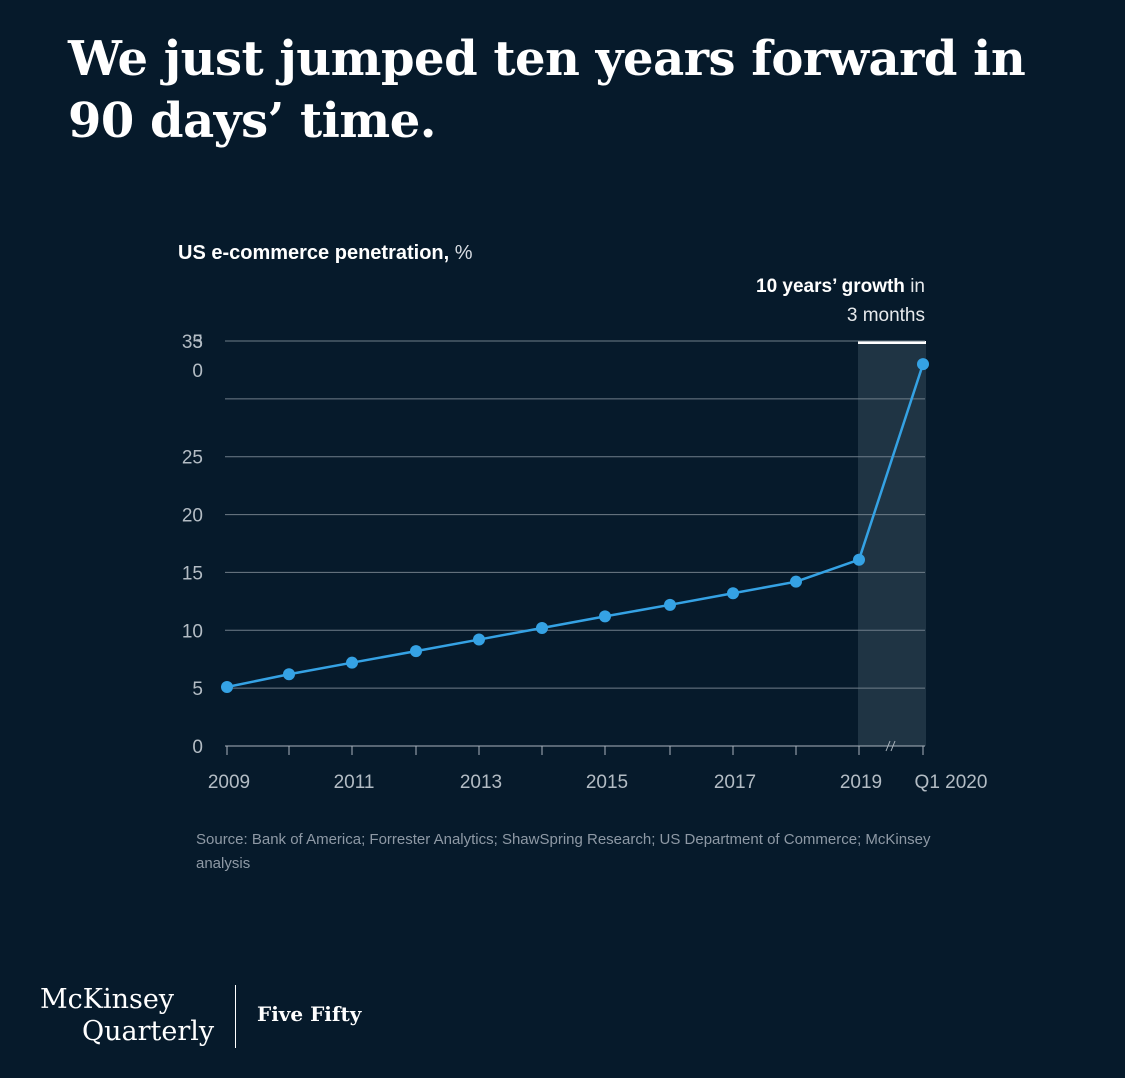 This screenshot has height=1078, width=1125. Describe the element at coordinates (197, 747) in the screenshot. I see `y-tick-label: 0` at that location.